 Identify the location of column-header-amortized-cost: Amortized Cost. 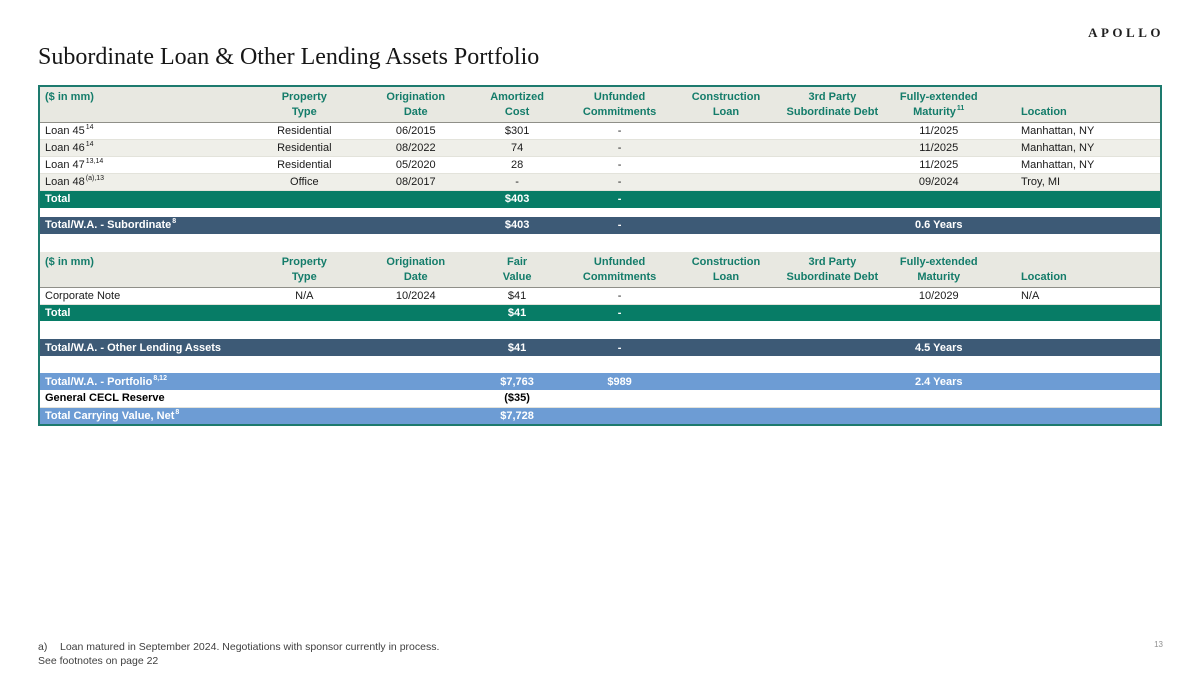
(517, 105).